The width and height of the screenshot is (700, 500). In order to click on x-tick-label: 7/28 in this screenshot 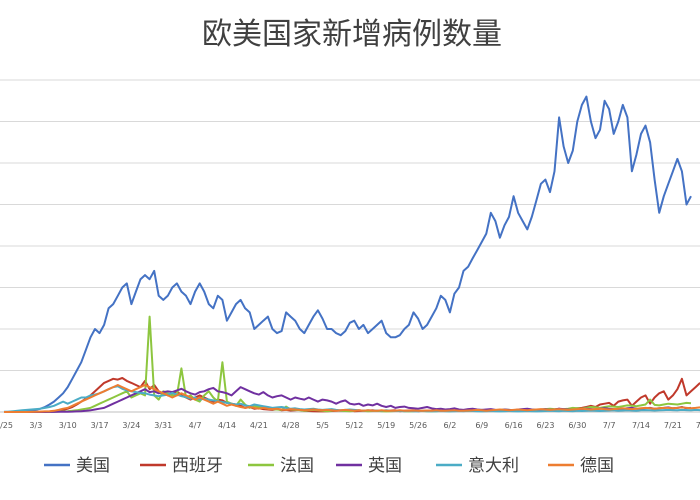, I will do `click(698, 425)`.